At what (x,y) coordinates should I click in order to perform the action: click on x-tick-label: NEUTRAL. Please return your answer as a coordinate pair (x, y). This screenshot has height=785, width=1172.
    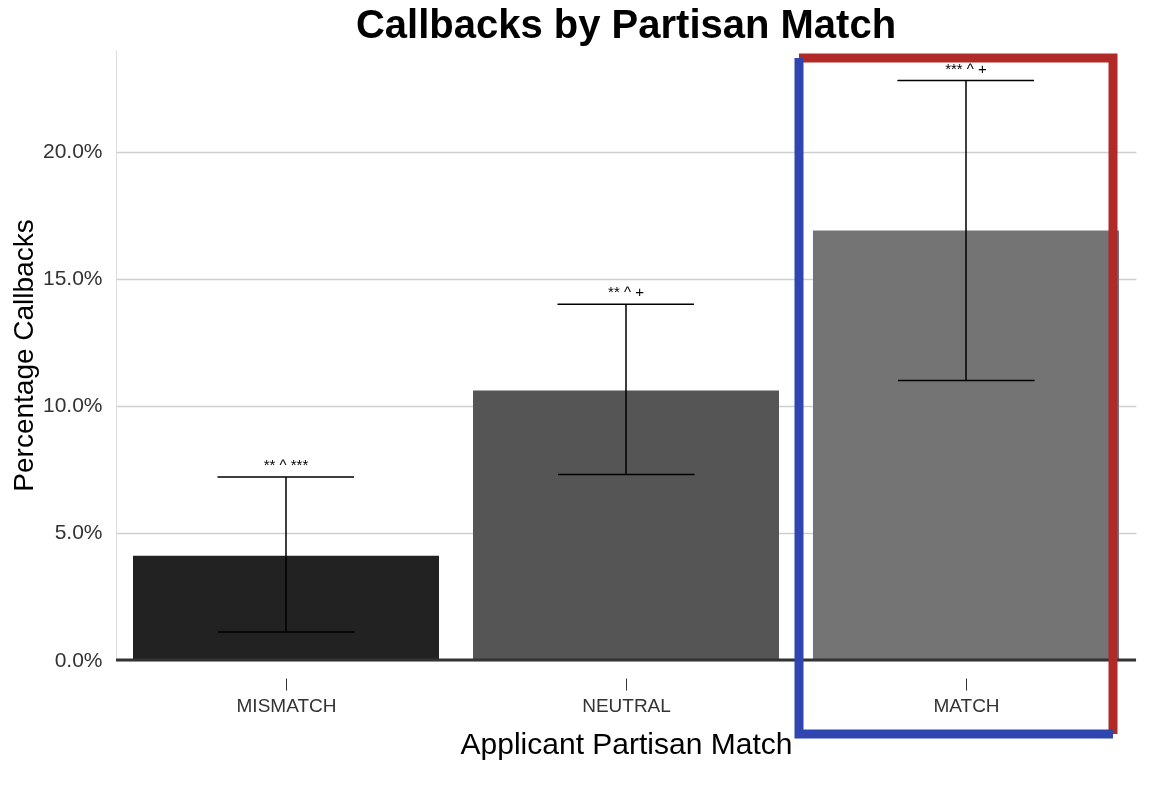
    Looking at the image, I should click on (626, 705).